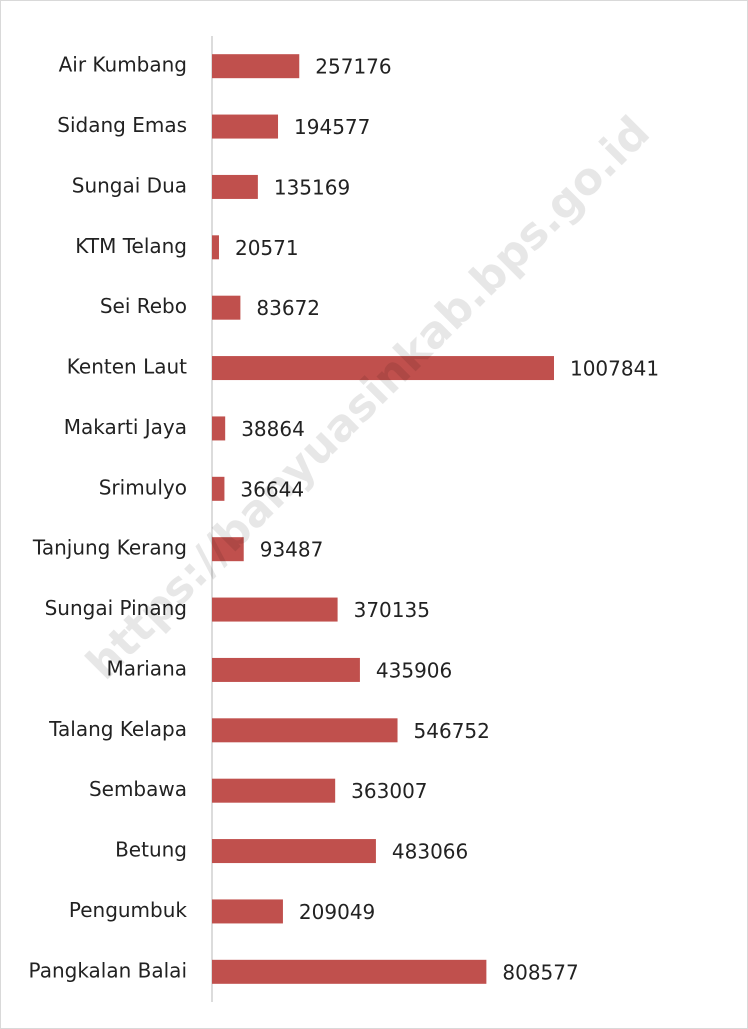 The height and width of the screenshot is (1029, 748). I want to click on category-label: KTM Telang, so click(131, 246).